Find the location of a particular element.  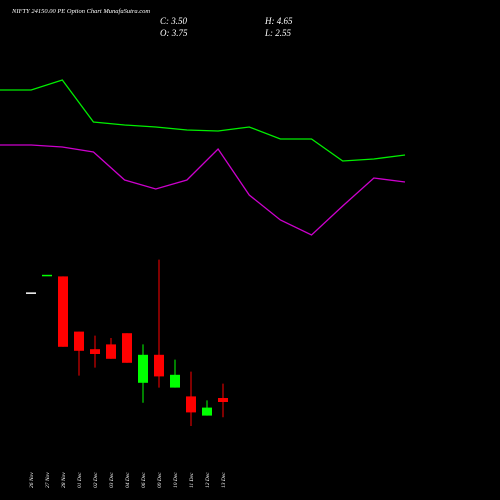

x-tick-label: 04 Dec is located at coordinates (127, 480).